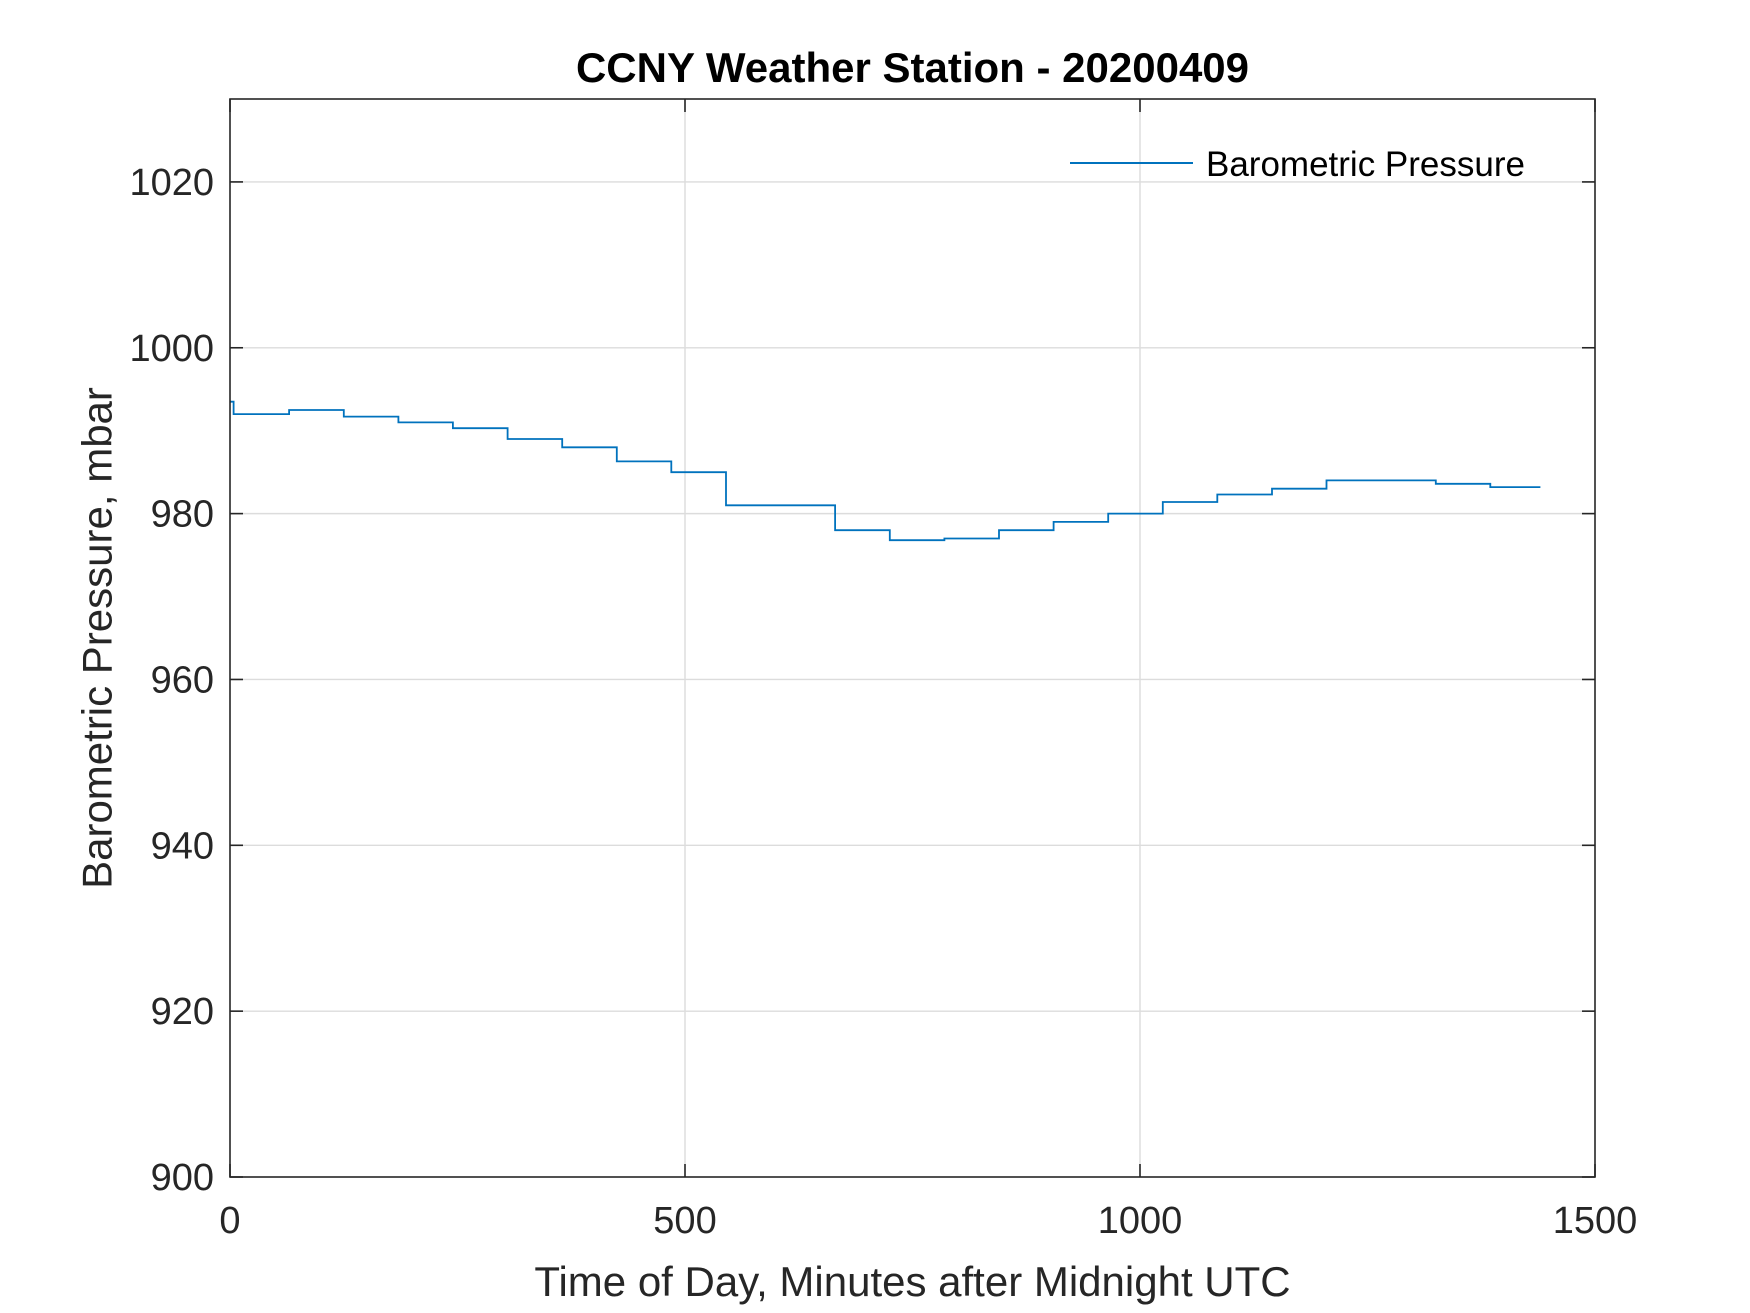 The height and width of the screenshot is (1313, 1750). Describe the element at coordinates (912, 67) in the screenshot. I see `chart-title: CCNY Weather Station - 20200409` at that location.